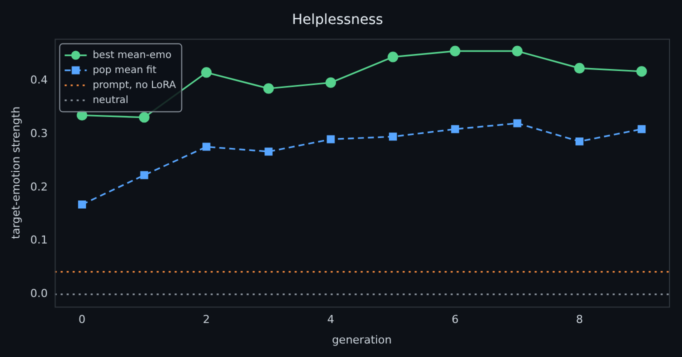 This screenshot has height=357, width=682. Describe the element at coordinates (110, 100) in the screenshot. I see `legend-label: neutral` at that location.